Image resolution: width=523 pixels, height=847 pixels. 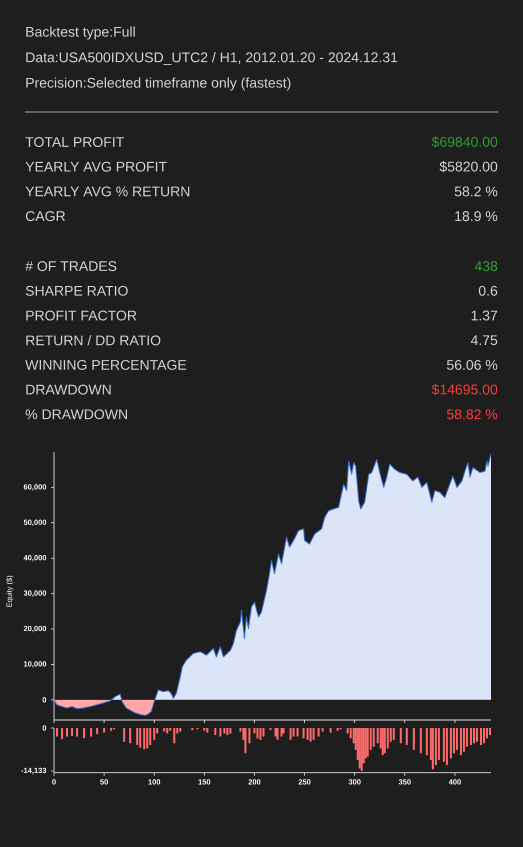 I want to click on text: $5820.00, so click(x=469, y=166).